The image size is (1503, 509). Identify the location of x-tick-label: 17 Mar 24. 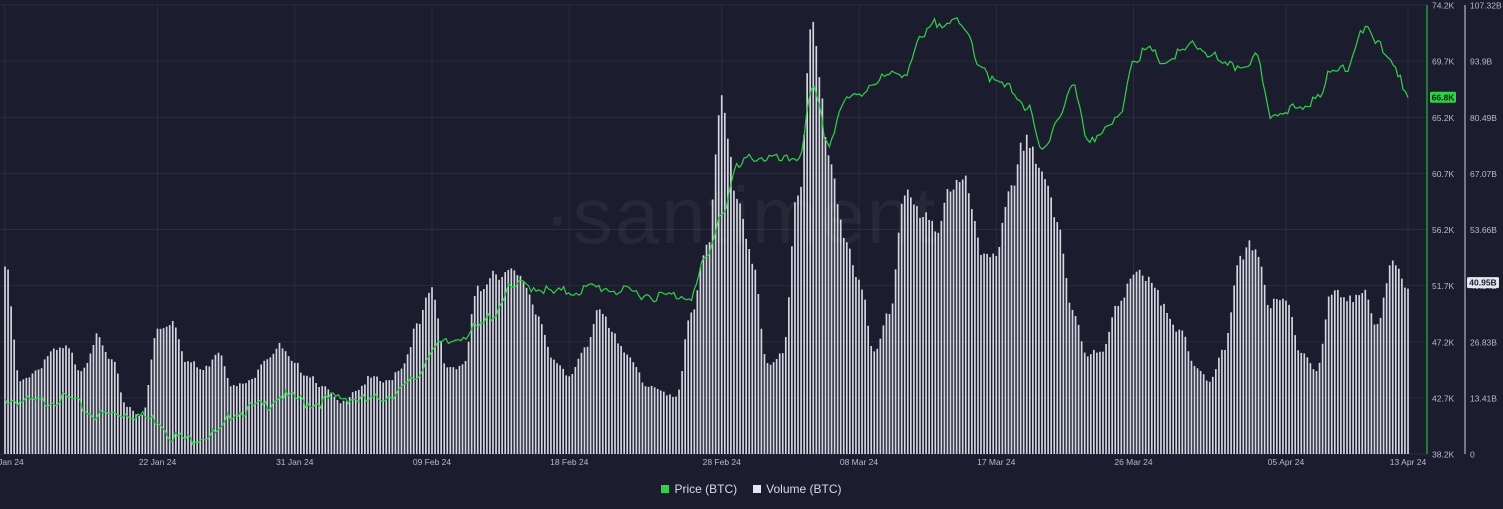
(996, 462).